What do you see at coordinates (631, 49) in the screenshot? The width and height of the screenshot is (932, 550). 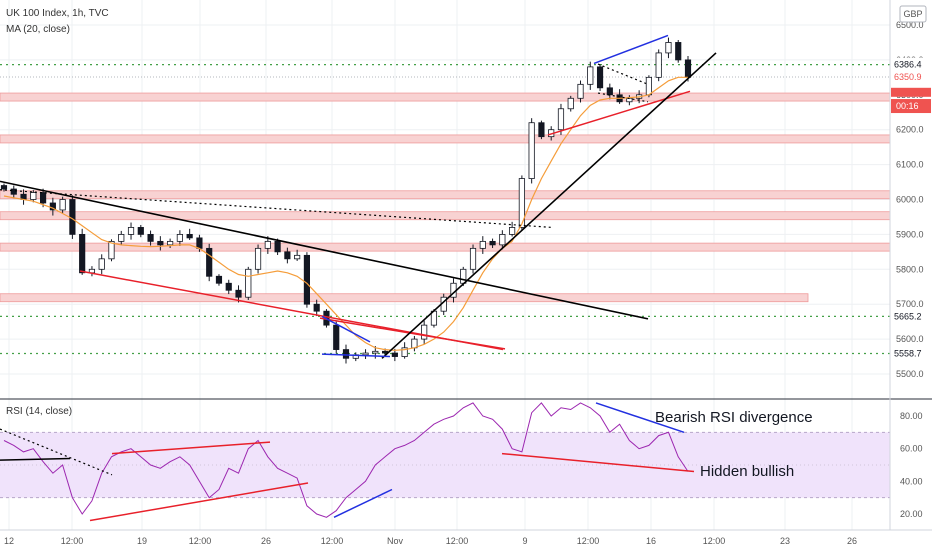 I see `trendline-blue-top` at bounding box center [631, 49].